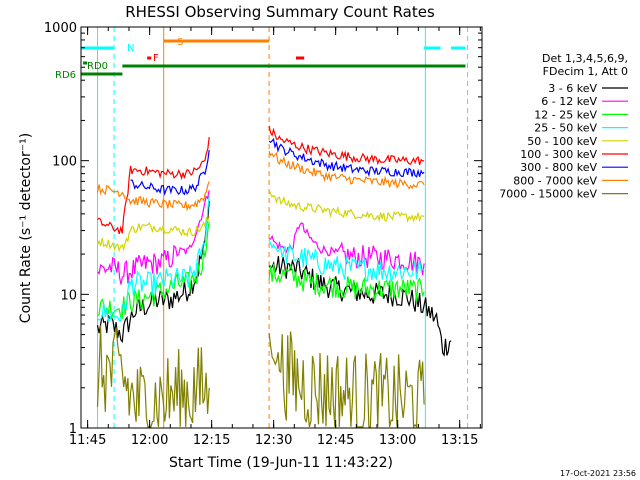 The height and width of the screenshot is (480, 640). I want to click on y-axis-label: Count Rate (s⁻¹ detector⁻¹), so click(26, 228).